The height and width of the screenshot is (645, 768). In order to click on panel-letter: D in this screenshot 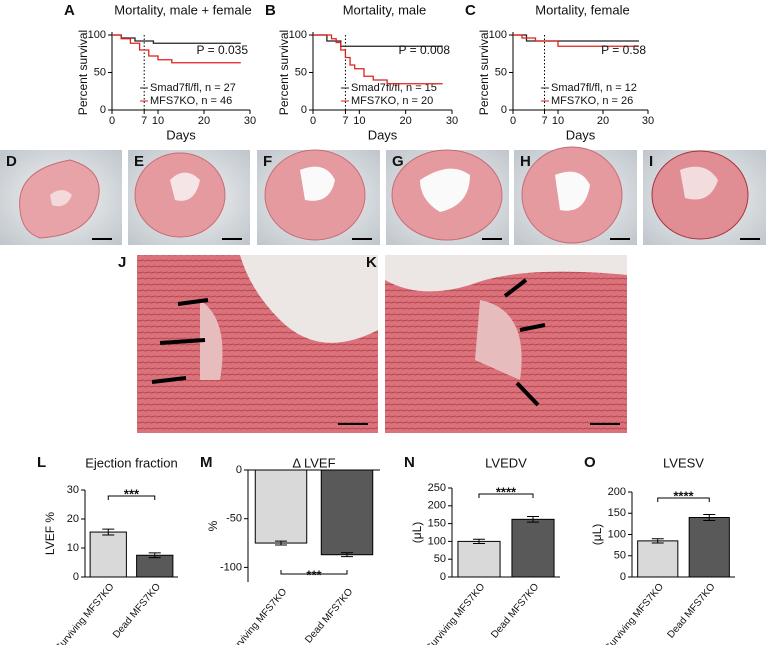, I will do `click(11, 161)`.